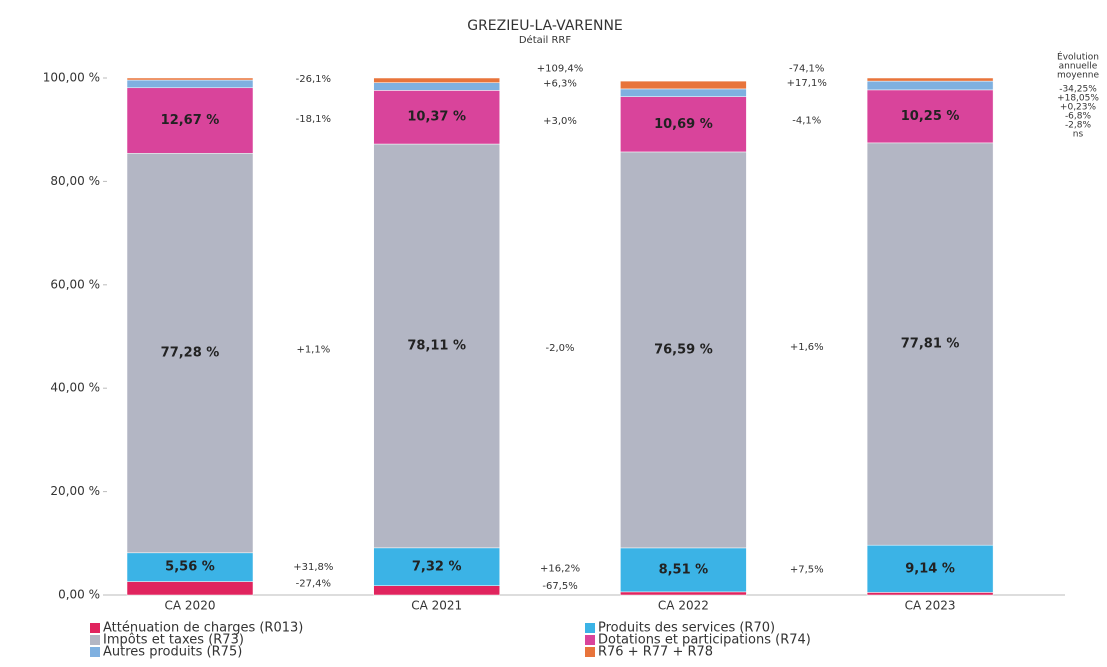  What do you see at coordinates (807, 569) in the screenshot?
I see `evolution-label: +7,5%` at bounding box center [807, 569].